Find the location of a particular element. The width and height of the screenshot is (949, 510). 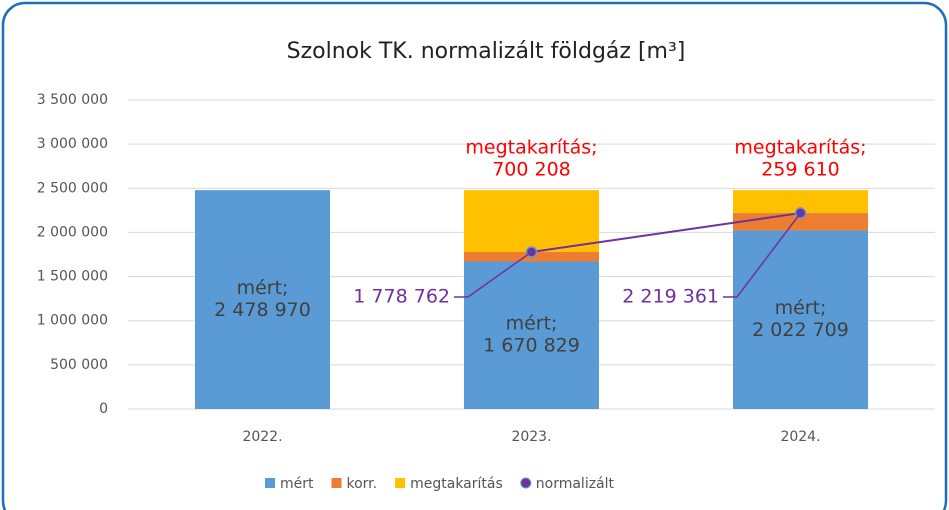

x-tick-label: 2022. is located at coordinates (262, 437).